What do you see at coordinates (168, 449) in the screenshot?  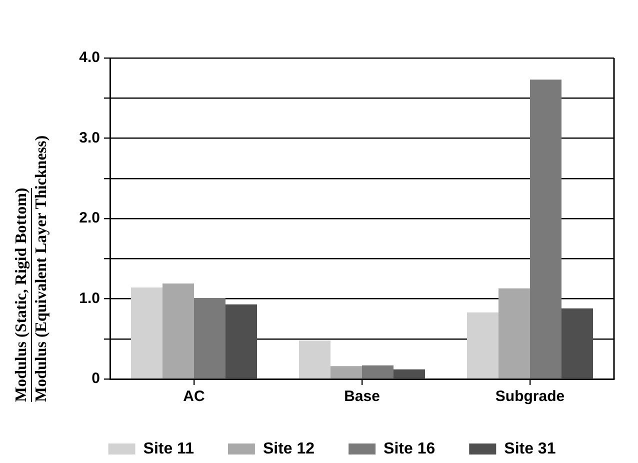 I see `legend-label: Site 11` at bounding box center [168, 449].